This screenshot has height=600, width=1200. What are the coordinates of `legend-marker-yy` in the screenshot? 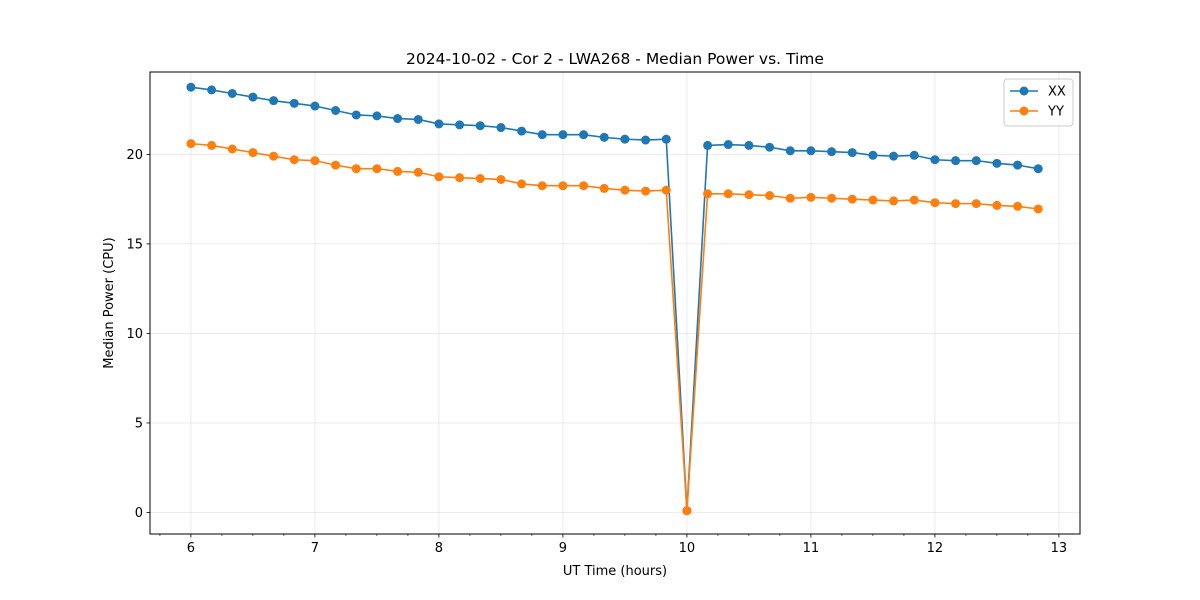 It's located at (1024, 111).